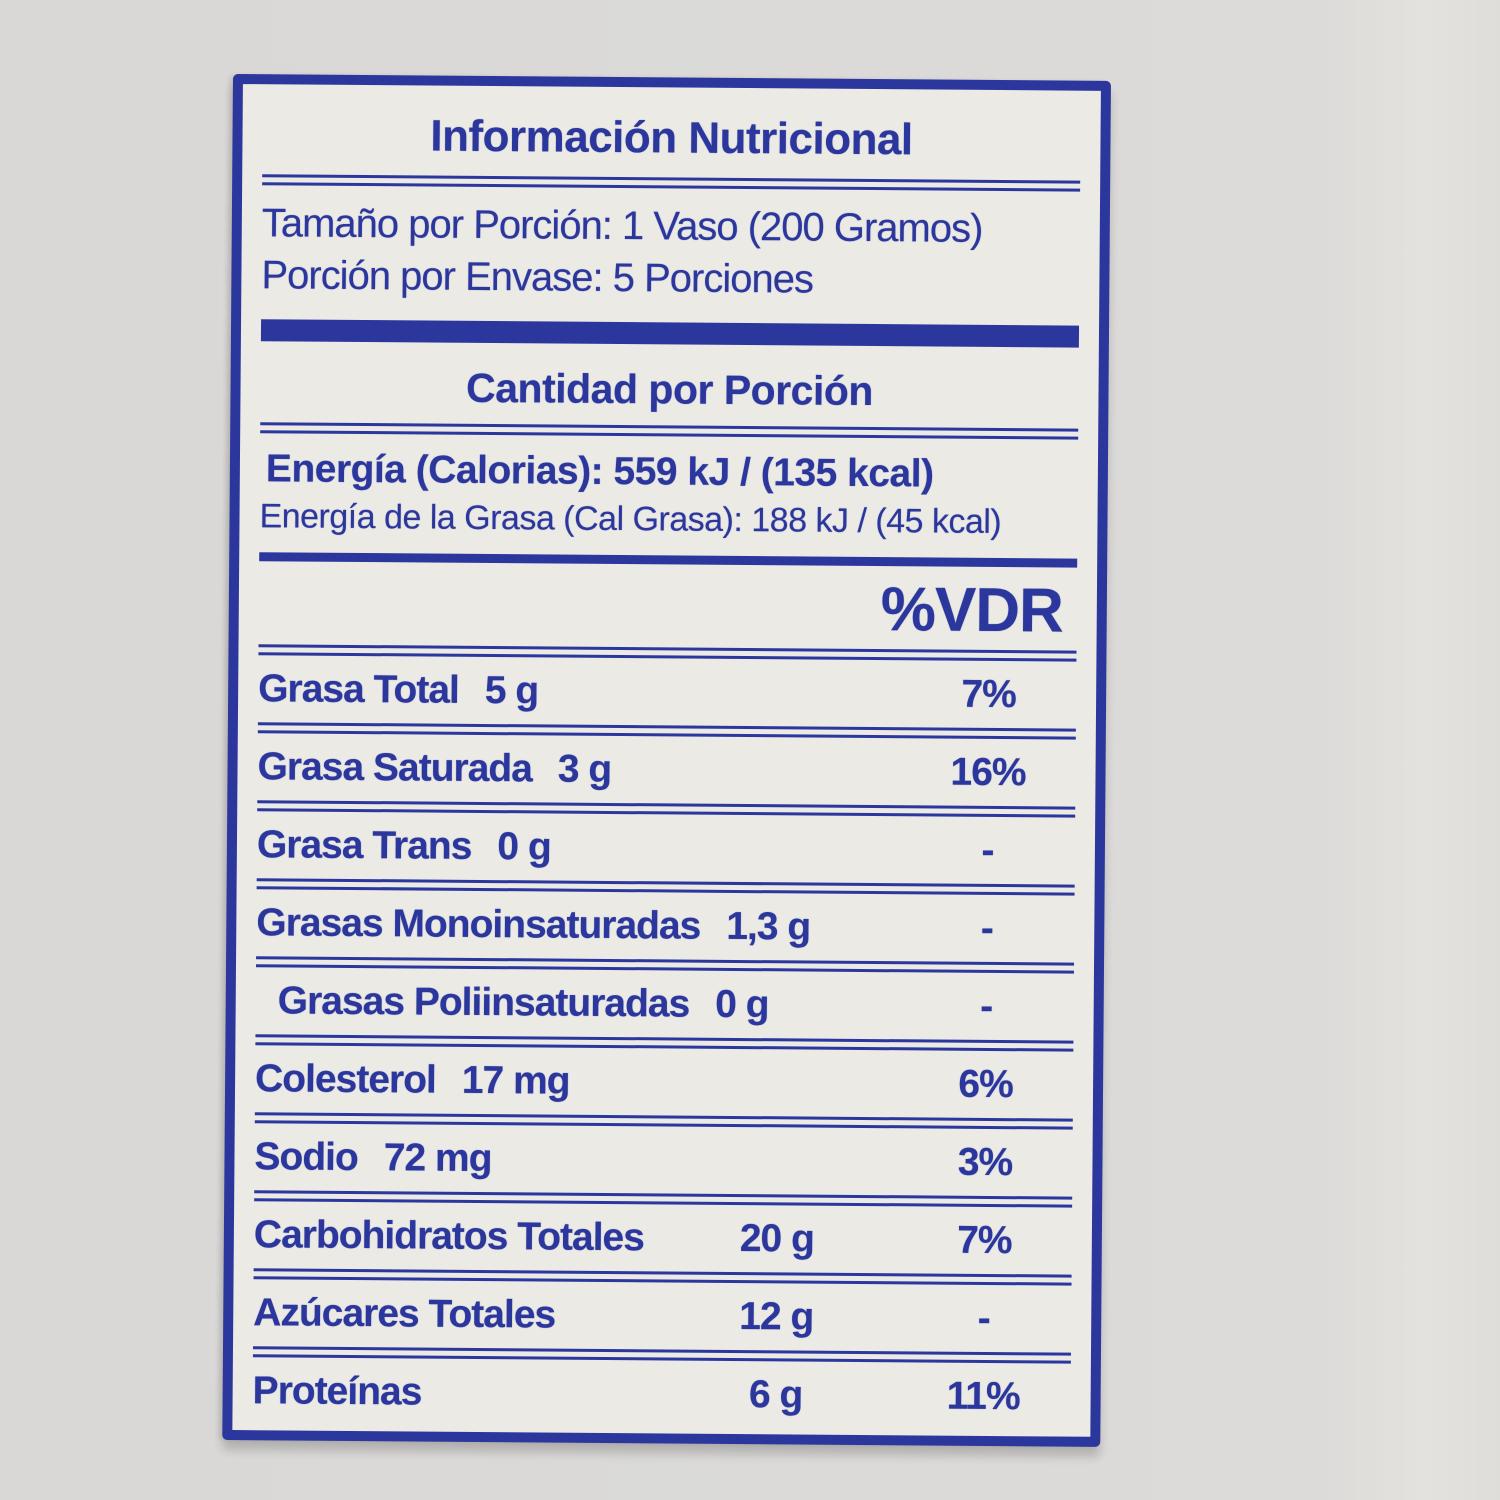 Image resolution: width=1500 pixels, height=1500 pixels. What do you see at coordinates (404, 1313) in the screenshot?
I see `nutrient-name: Azúcares Totales` at bounding box center [404, 1313].